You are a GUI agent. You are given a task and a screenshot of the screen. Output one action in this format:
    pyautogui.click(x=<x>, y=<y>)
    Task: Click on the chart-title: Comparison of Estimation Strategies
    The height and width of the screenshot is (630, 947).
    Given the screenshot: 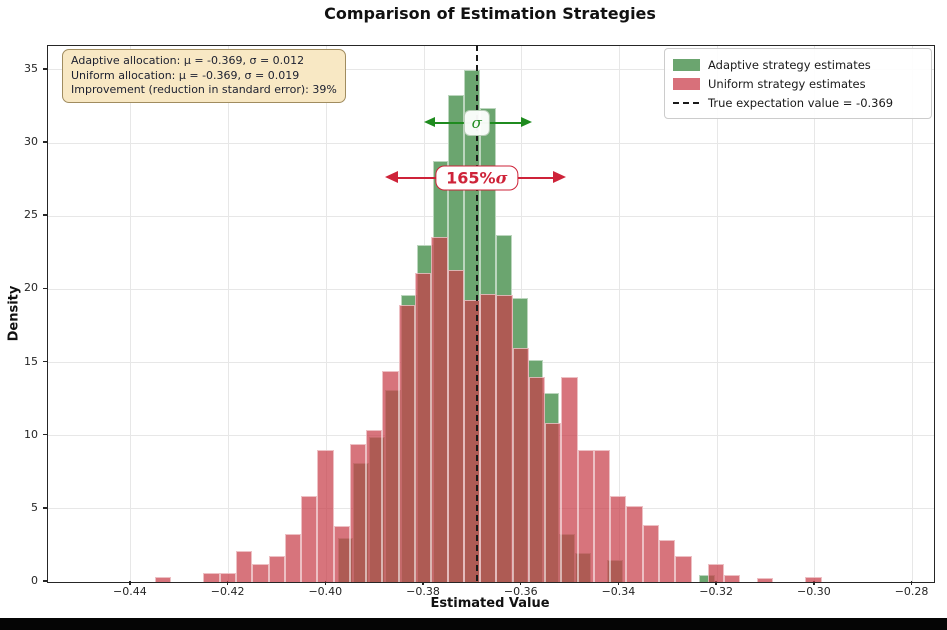 What is the action you would take?
    pyautogui.click(x=490, y=13)
    